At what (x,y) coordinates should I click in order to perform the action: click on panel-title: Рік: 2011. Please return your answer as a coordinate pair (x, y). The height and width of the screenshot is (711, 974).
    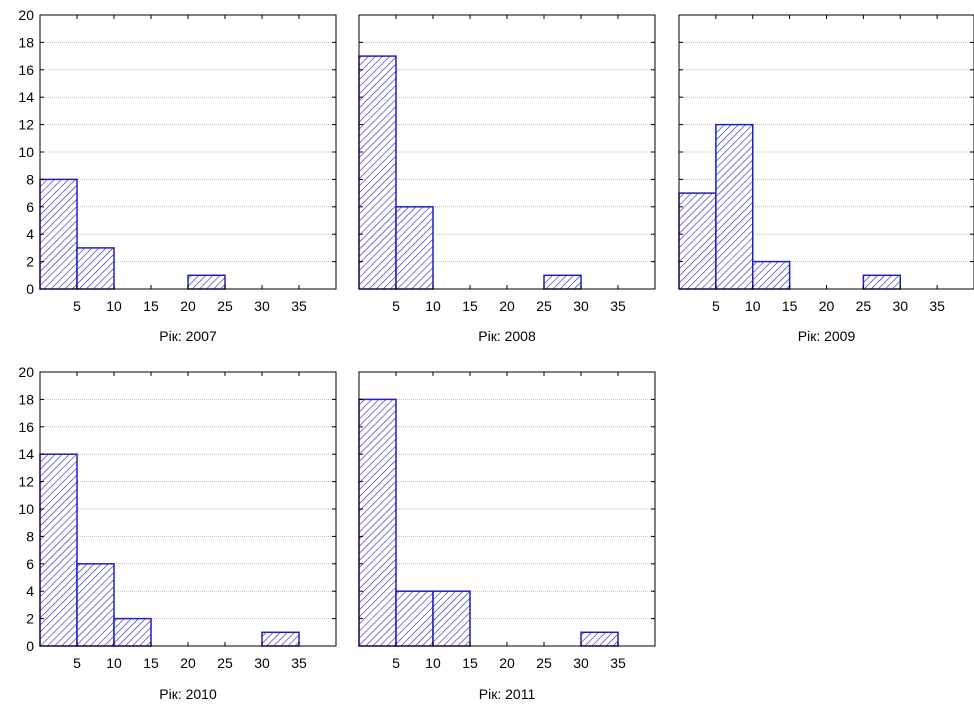
    Looking at the image, I should click on (507, 694).